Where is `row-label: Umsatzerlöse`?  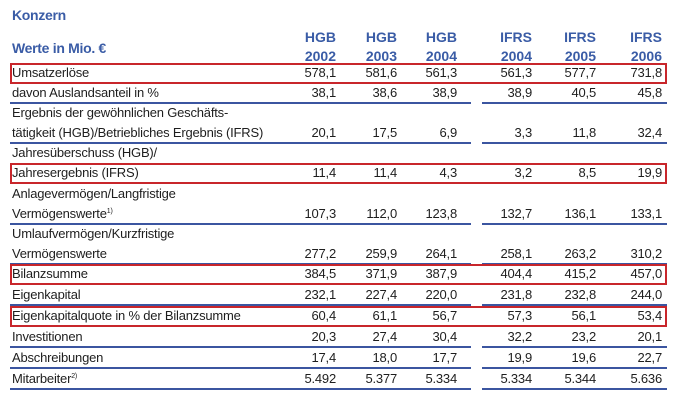 row-label: Umsatzerlöse is located at coordinates (51, 72).